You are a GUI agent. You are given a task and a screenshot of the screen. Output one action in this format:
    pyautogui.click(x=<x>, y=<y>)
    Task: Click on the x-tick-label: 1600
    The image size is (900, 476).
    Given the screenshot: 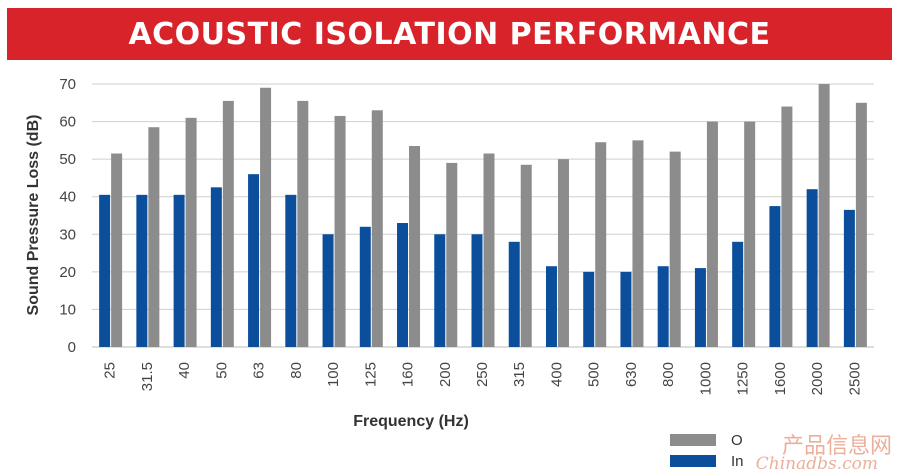 What is the action you would take?
    pyautogui.click(x=780, y=378)
    